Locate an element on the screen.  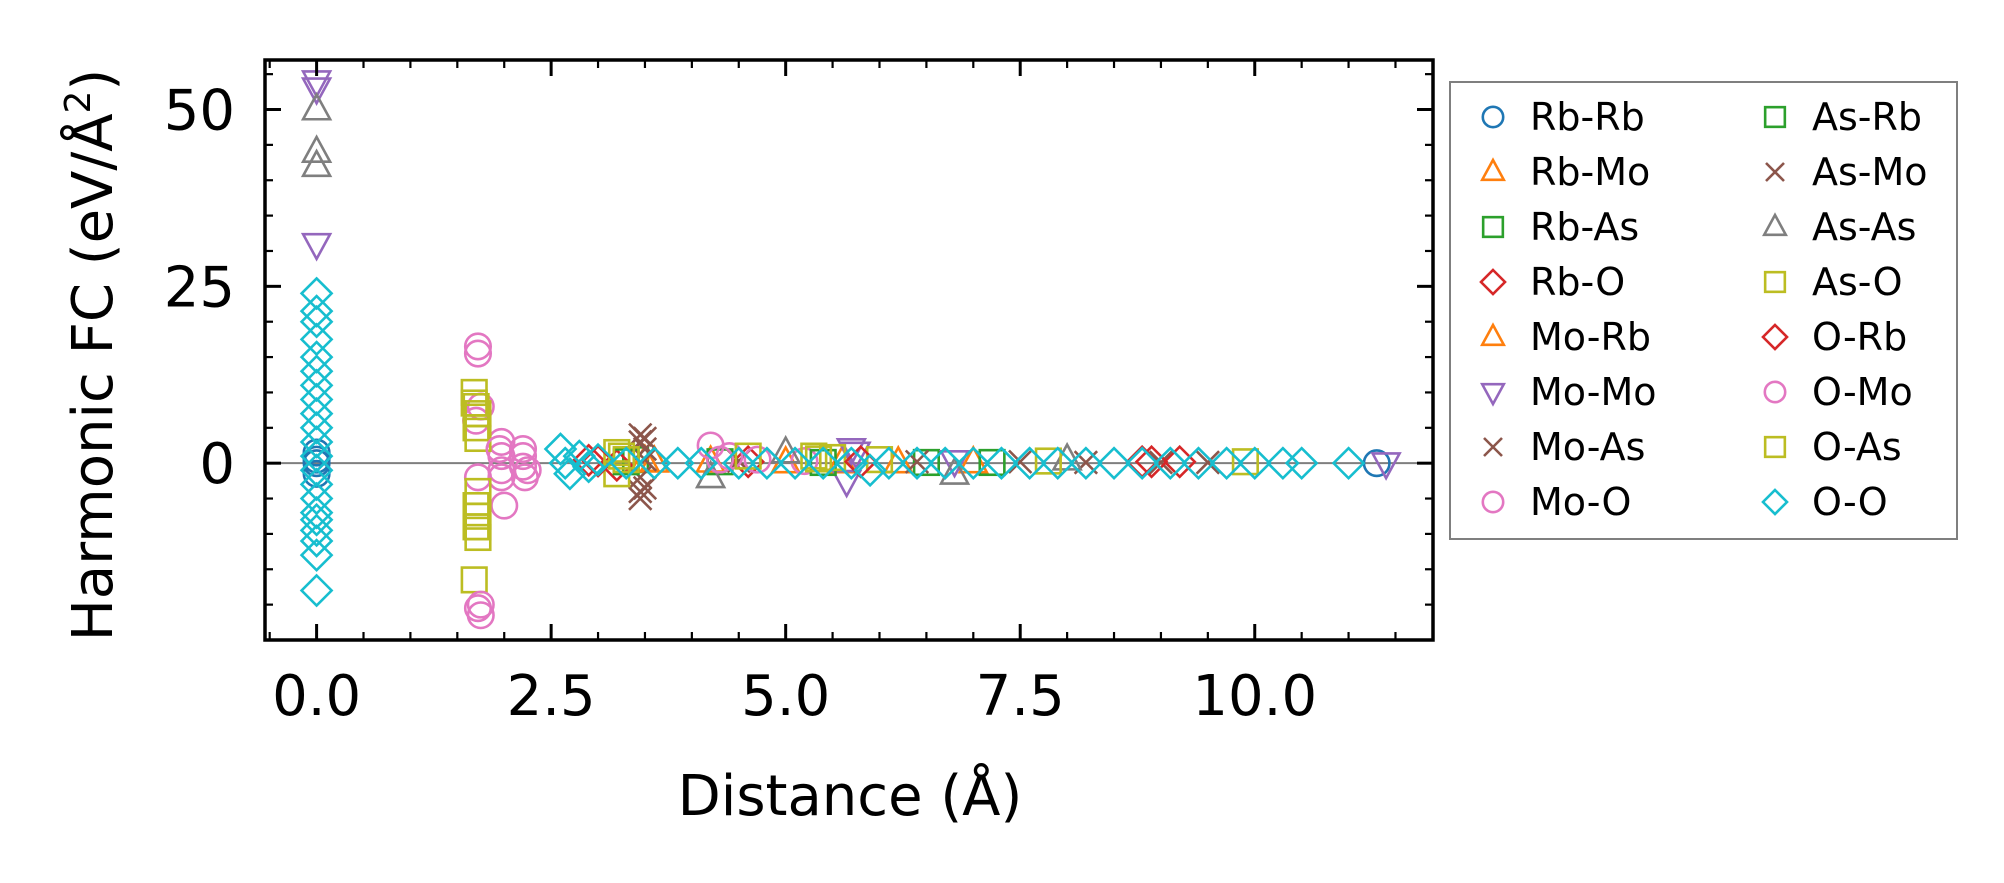
legend-label: Rb-Mo is located at coordinates (1590, 172).